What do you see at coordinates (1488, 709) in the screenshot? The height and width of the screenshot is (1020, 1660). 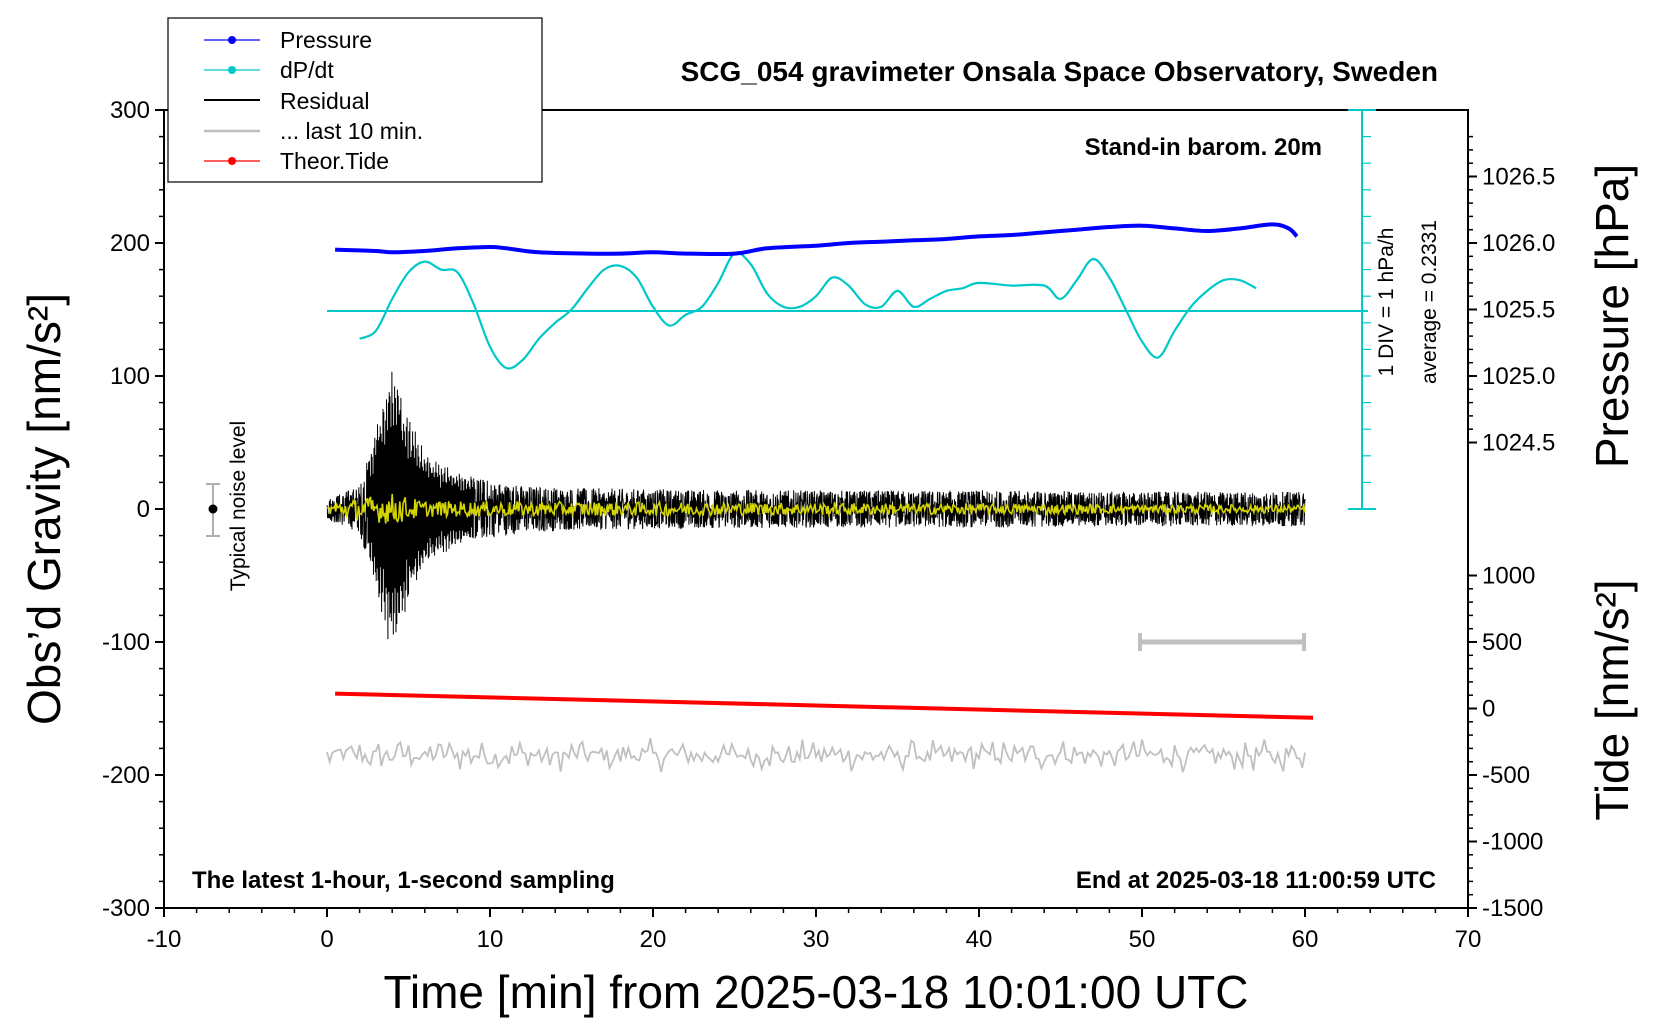 I see `tide-tick-label: 0` at bounding box center [1488, 709].